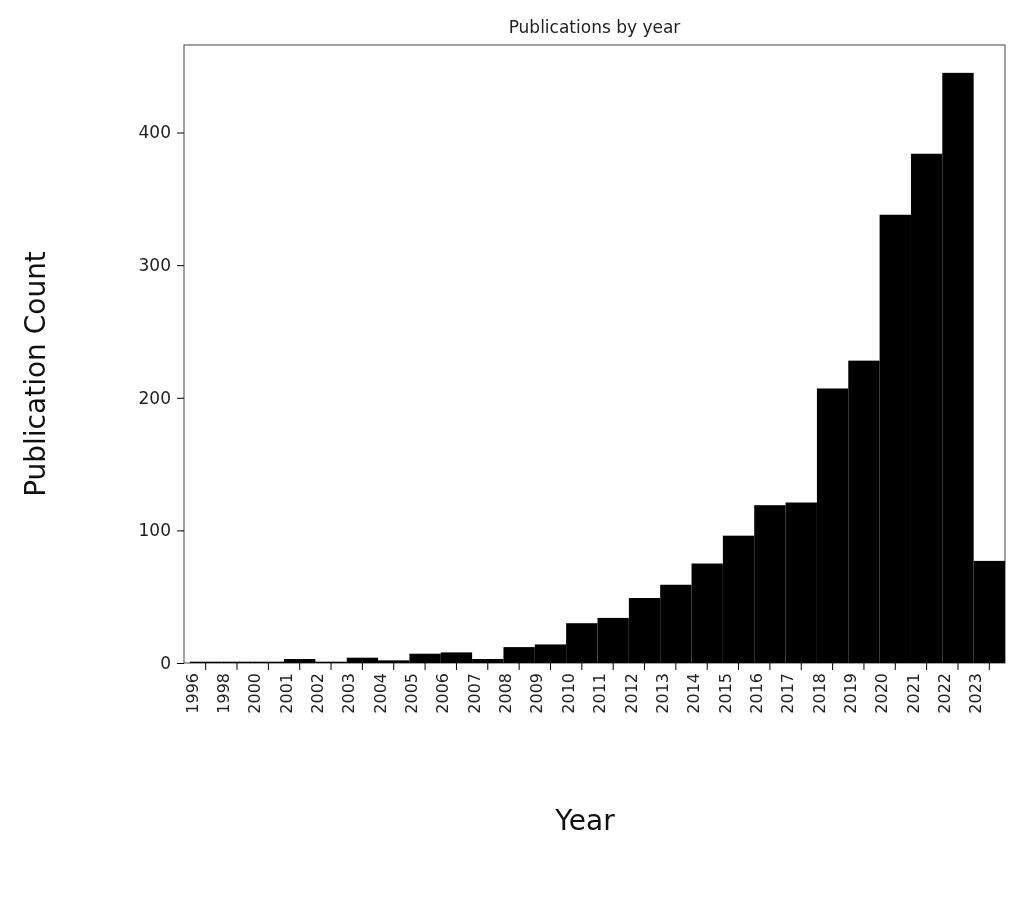 This screenshot has height=921, width=1009. I want to click on x-tick-label: 1996, so click(192, 693).